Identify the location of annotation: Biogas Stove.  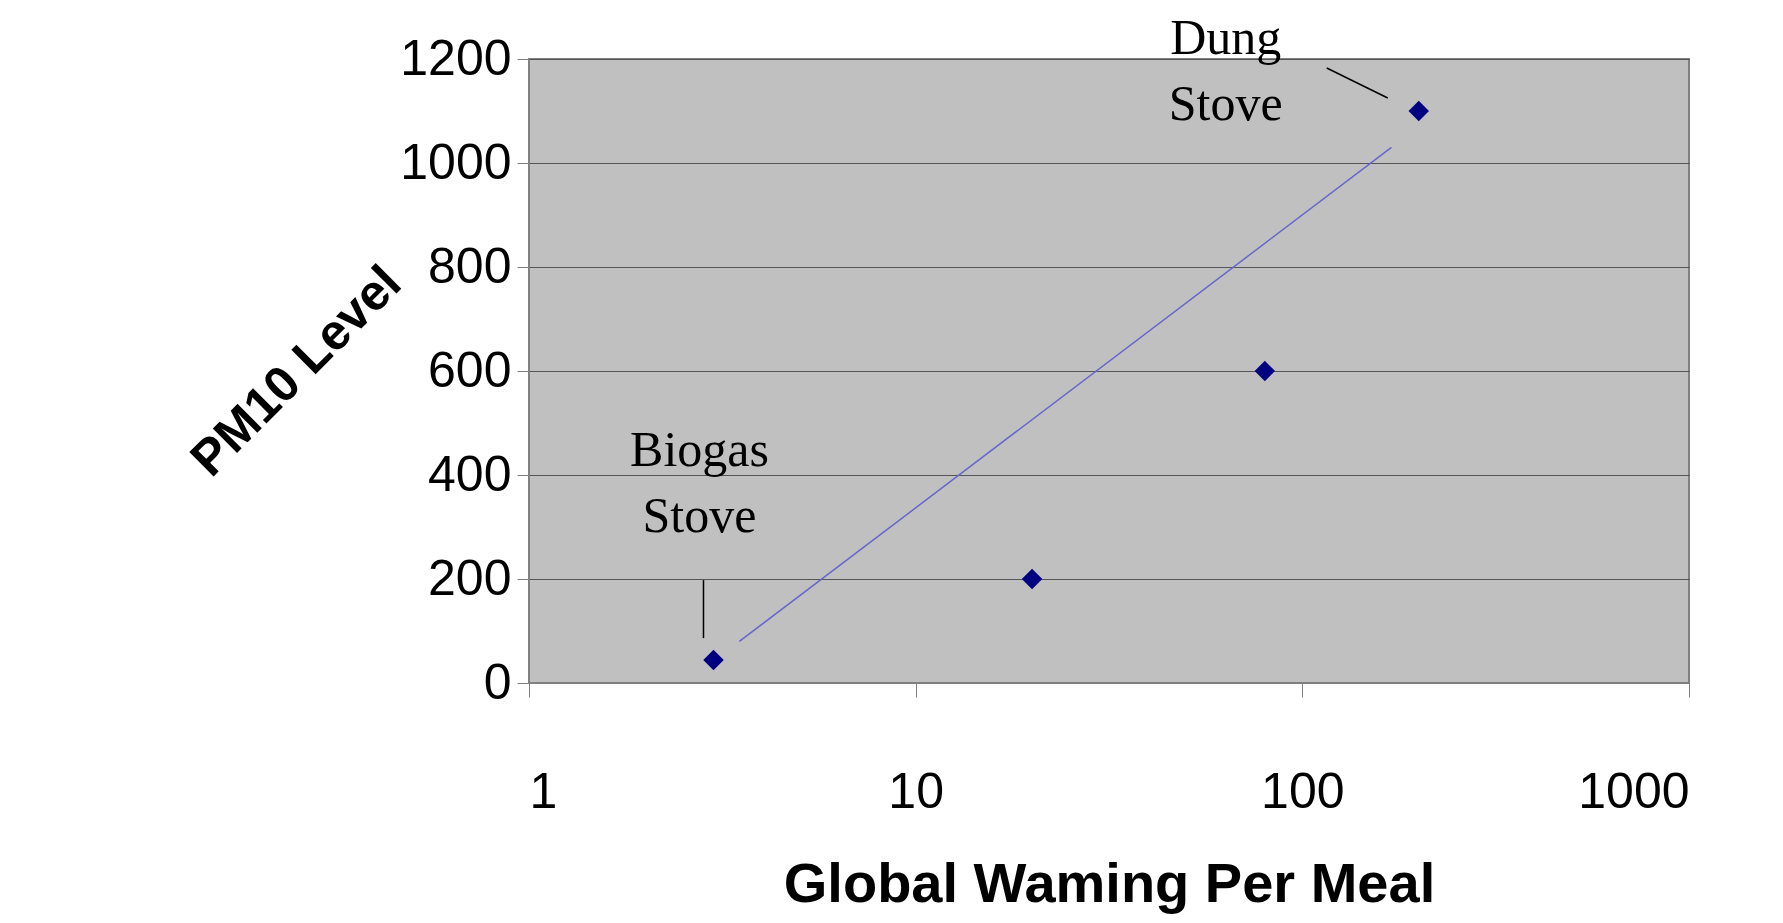
(699, 482).